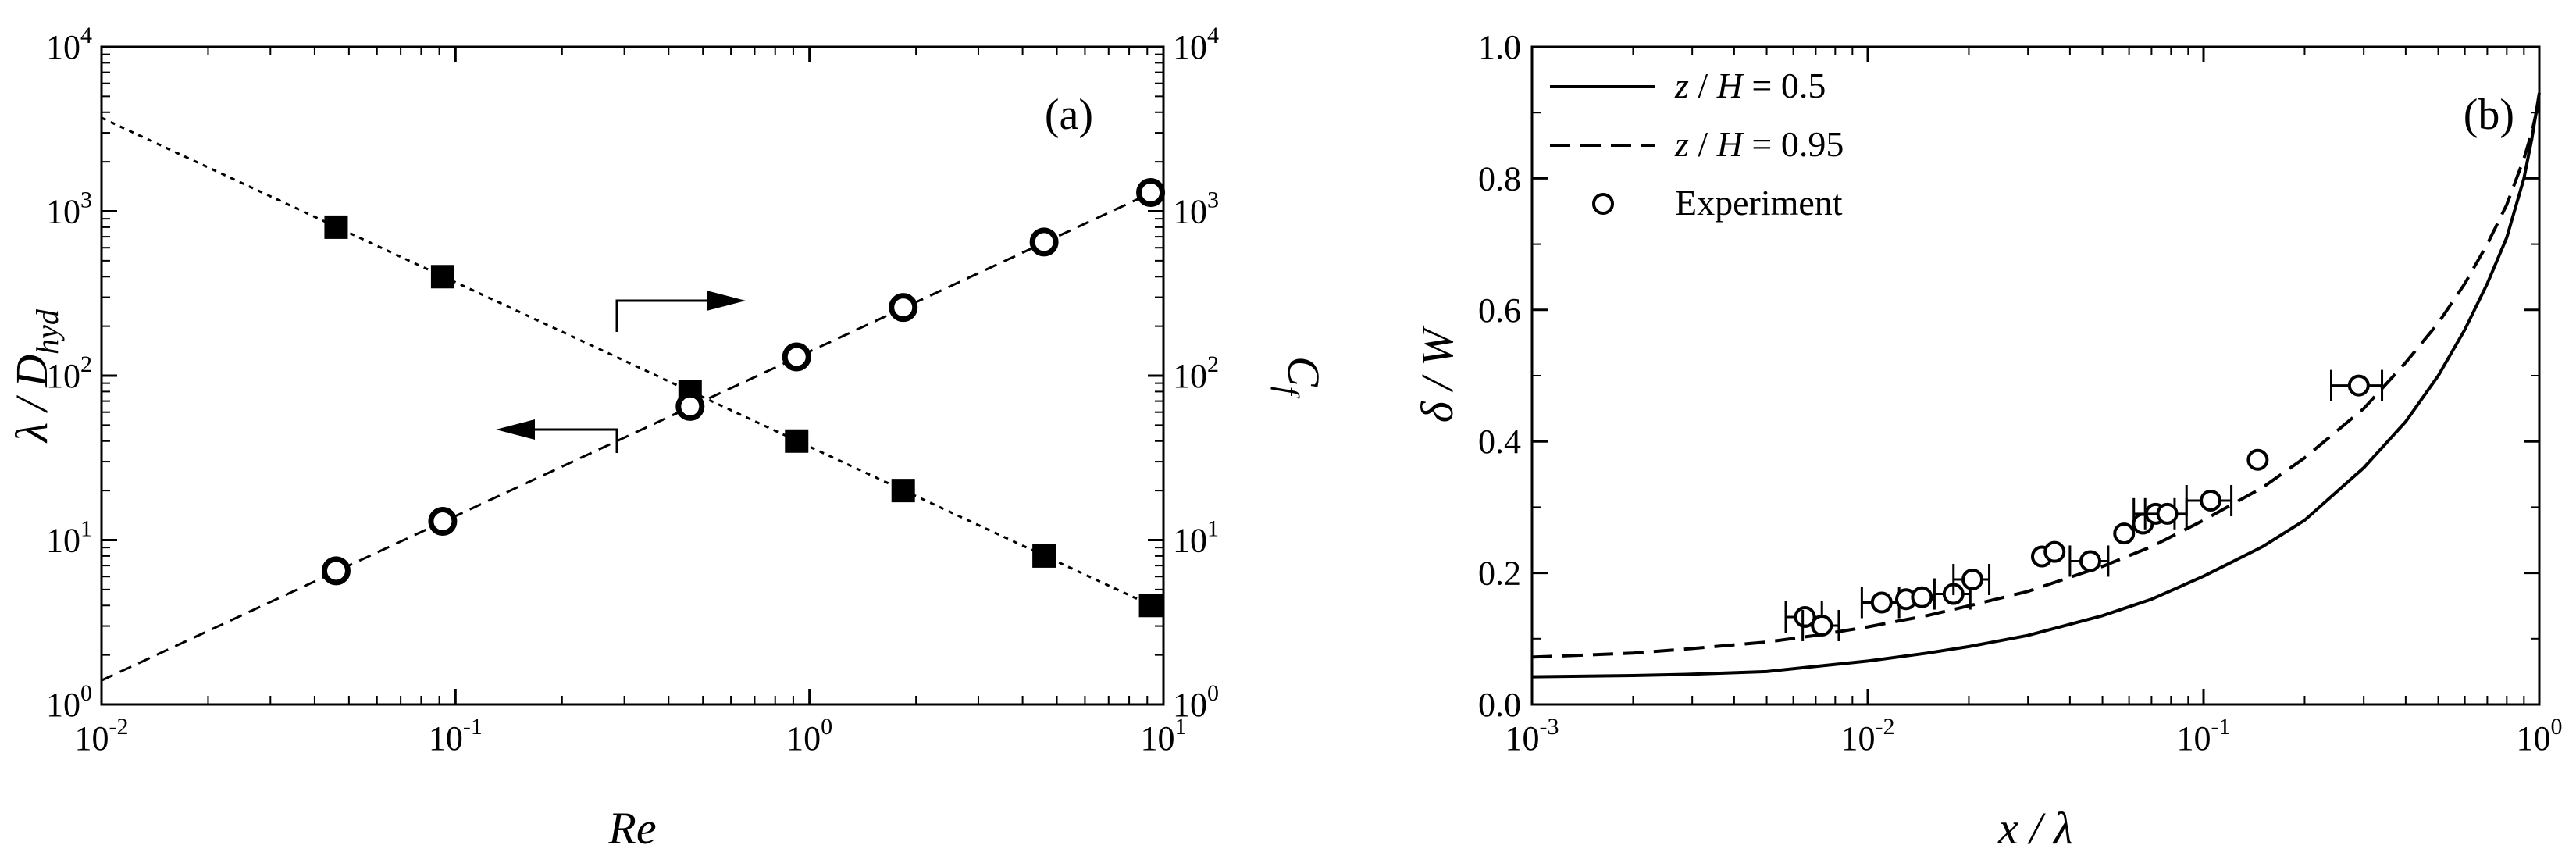 This screenshot has width=2576, height=863. I want to click on panel-a-ylabel: λ / Dhyd, so click(35, 376).